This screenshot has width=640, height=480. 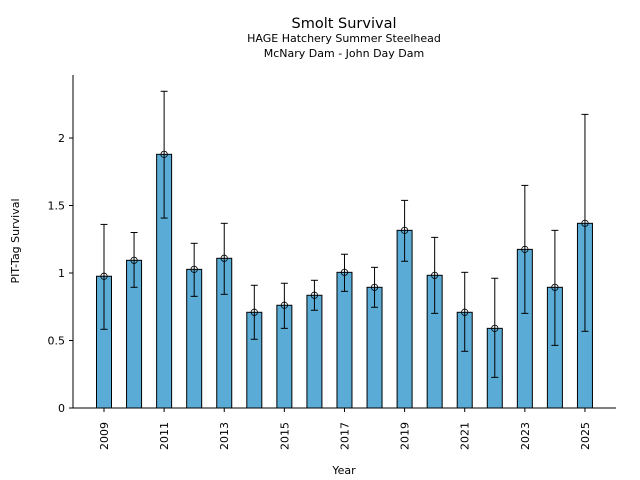 I want to click on x-tick-label: 2013, so click(x=224, y=436).